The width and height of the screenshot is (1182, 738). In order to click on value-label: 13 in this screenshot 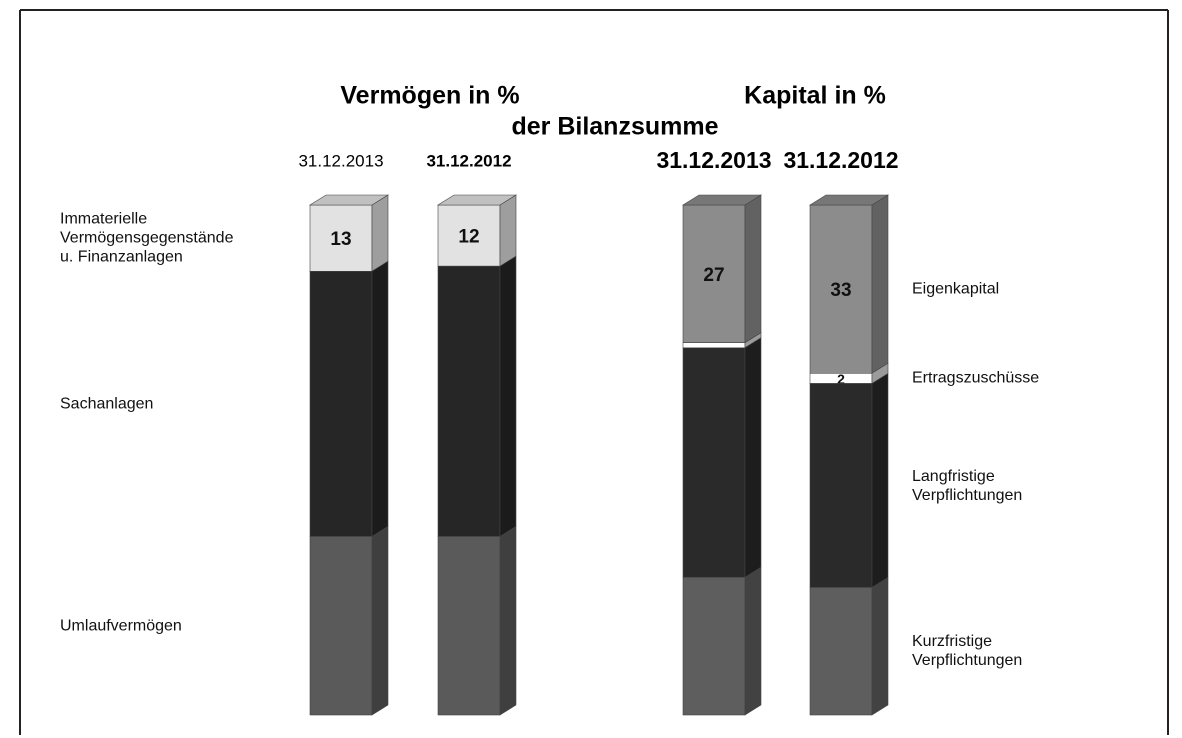, I will do `click(340, 239)`.